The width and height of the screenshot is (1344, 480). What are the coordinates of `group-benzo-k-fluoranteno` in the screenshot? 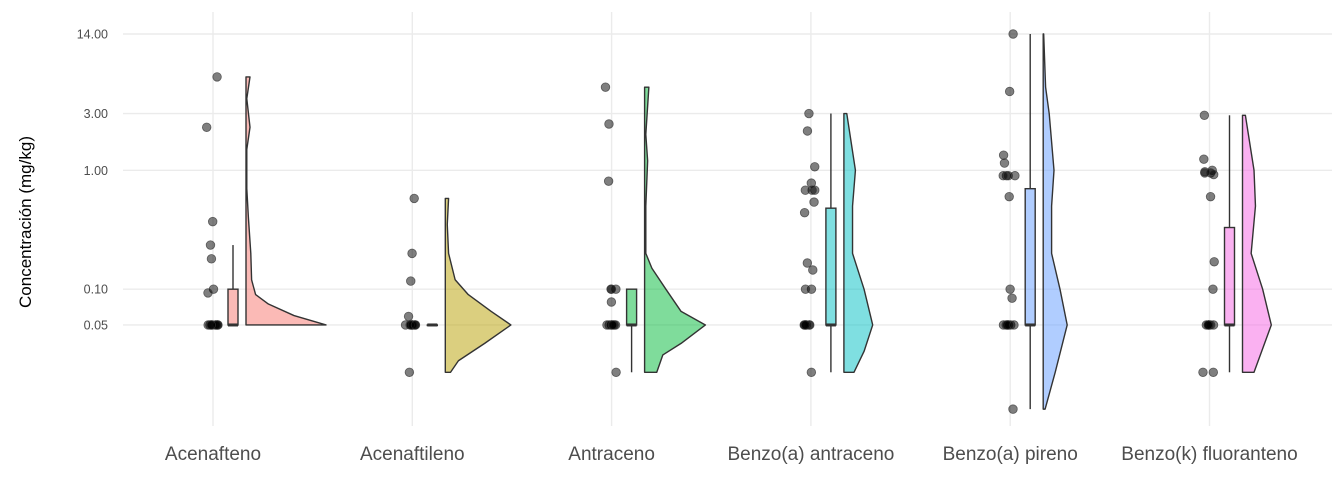 It's located at (1235, 243).